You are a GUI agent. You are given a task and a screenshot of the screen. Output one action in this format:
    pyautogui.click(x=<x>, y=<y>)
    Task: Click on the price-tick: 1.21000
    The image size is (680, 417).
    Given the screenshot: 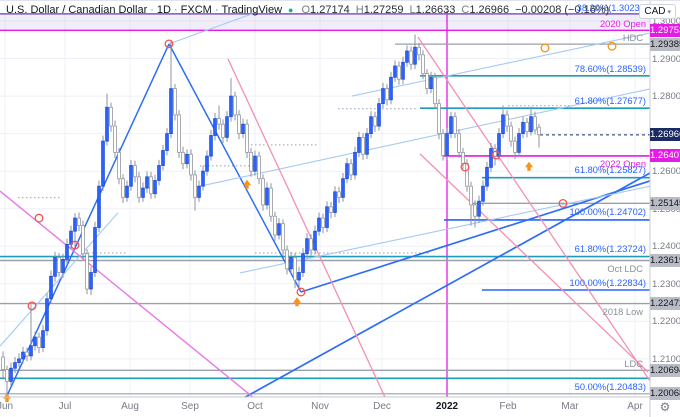 What is the action you would take?
    pyautogui.click(x=666, y=359)
    